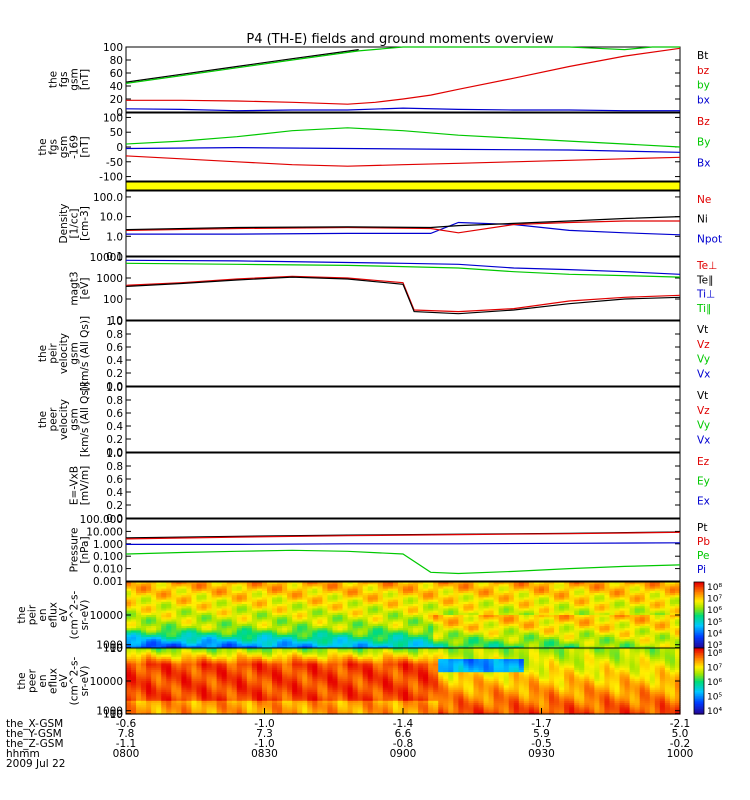 Image resolution: width=750 pixels, height=800 pixels. What do you see at coordinates (64, 419) in the screenshot?
I see `y-axis-label: velocity` at bounding box center [64, 419].